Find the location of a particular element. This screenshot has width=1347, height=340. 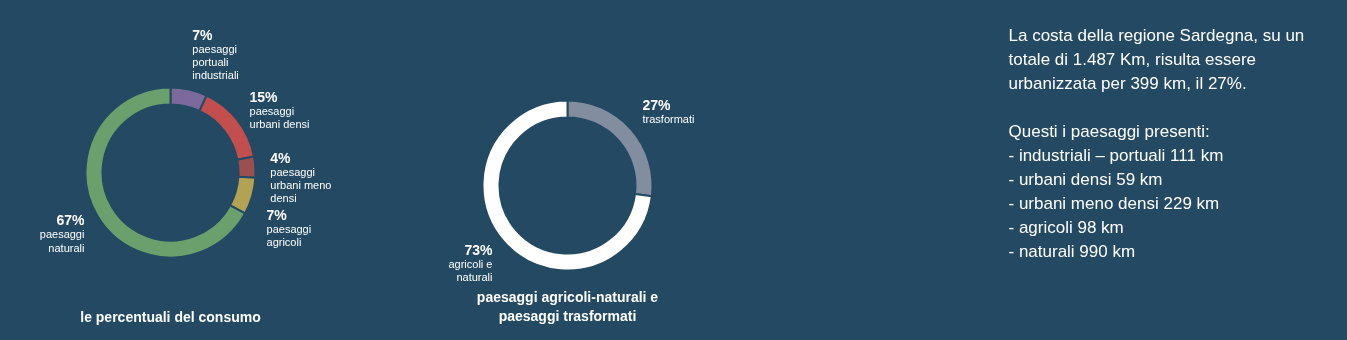

slice-label: paesaggi naturali is located at coordinates (62, 241).